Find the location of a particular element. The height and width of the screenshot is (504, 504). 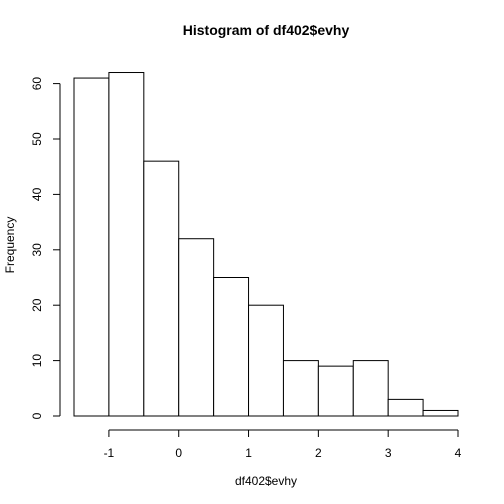

x-tick-label-2: 1 is located at coordinates (248, 453).